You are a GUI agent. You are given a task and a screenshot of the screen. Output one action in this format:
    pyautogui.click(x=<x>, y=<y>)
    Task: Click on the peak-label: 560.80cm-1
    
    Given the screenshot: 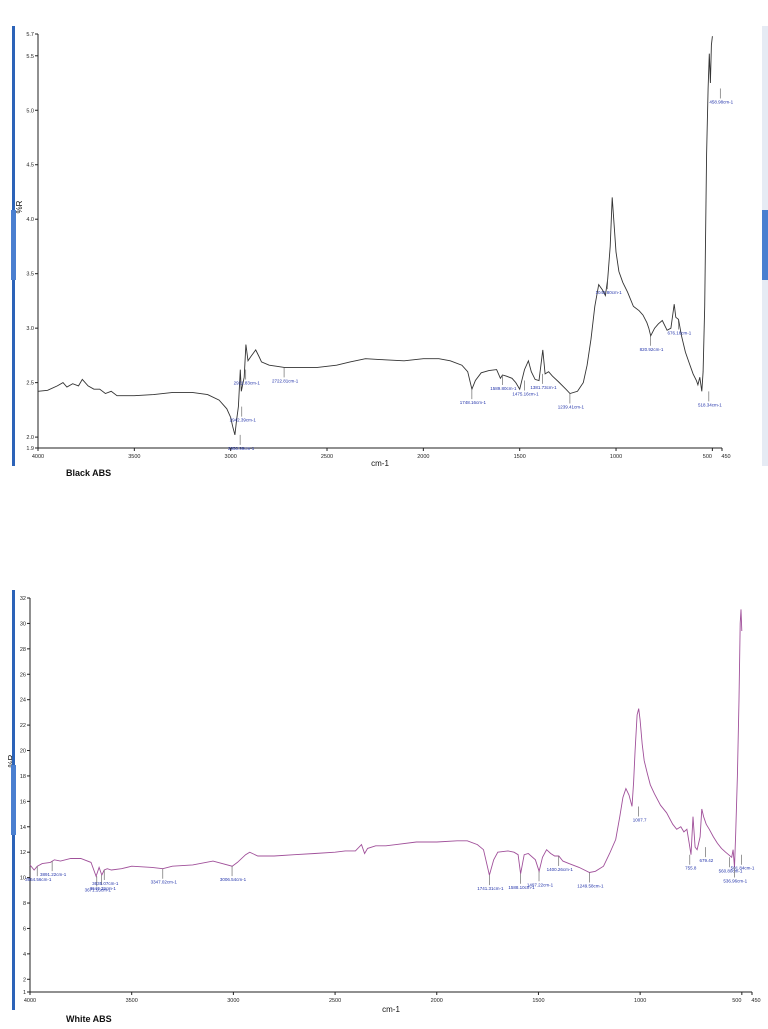 What is the action you would take?
    pyautogui.click(x=731, y=870)
    